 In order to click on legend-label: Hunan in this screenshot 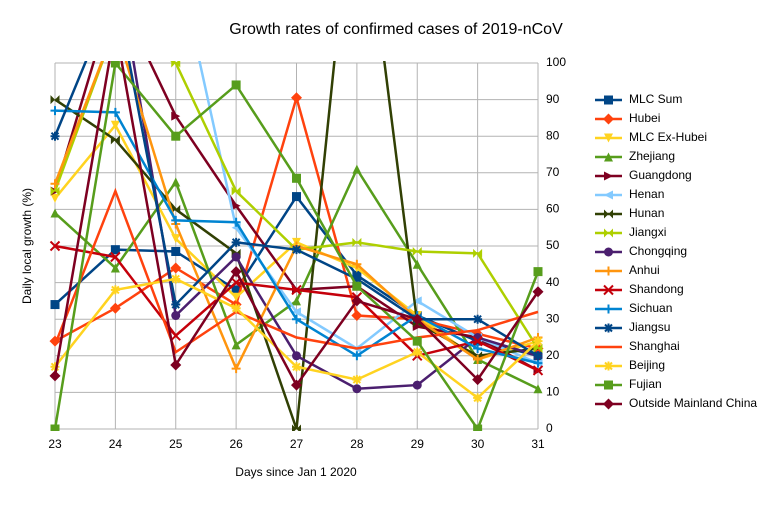, I will do `click(646, 213)`.